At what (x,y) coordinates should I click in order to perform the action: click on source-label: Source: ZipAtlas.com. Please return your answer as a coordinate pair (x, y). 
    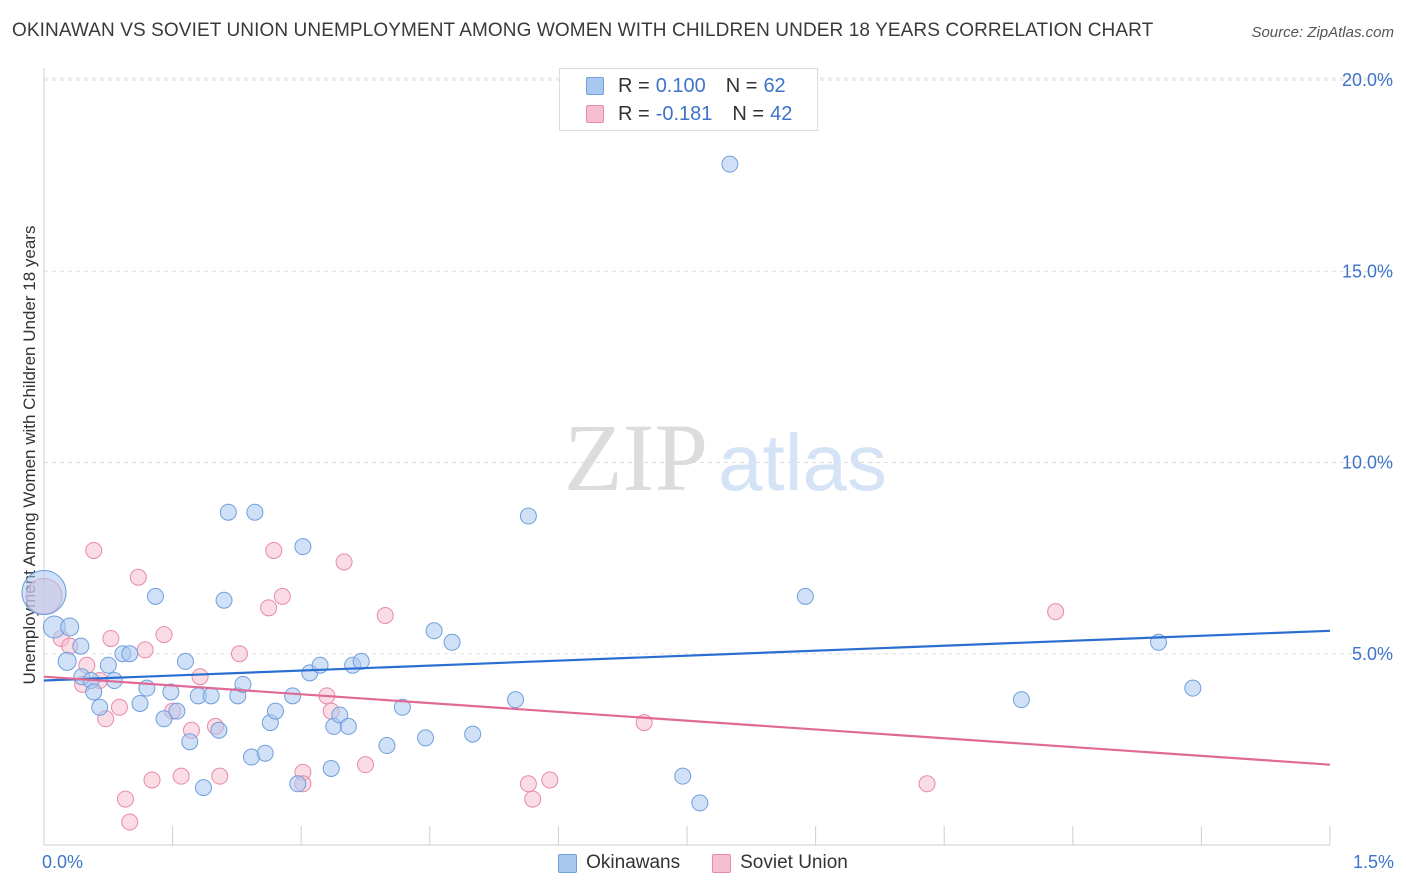
    Looking at the image, I should click on (1322, 32).